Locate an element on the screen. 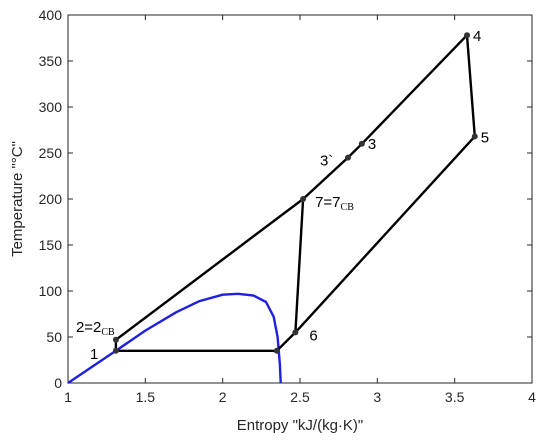 This screenshot has height=445, width=550. state-point-label: 3 is located at coordinates (372, 144).